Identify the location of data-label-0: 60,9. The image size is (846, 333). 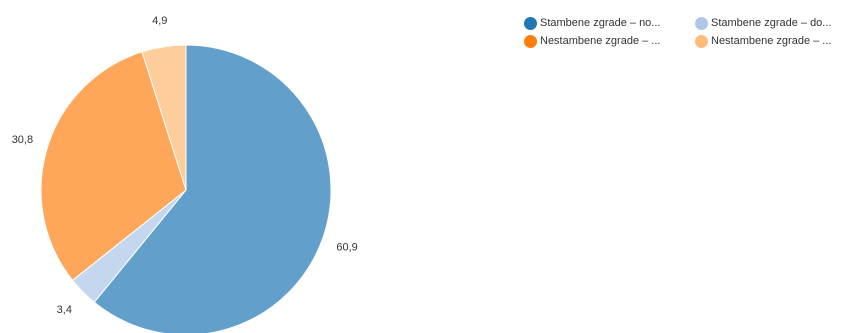
(346, 247).